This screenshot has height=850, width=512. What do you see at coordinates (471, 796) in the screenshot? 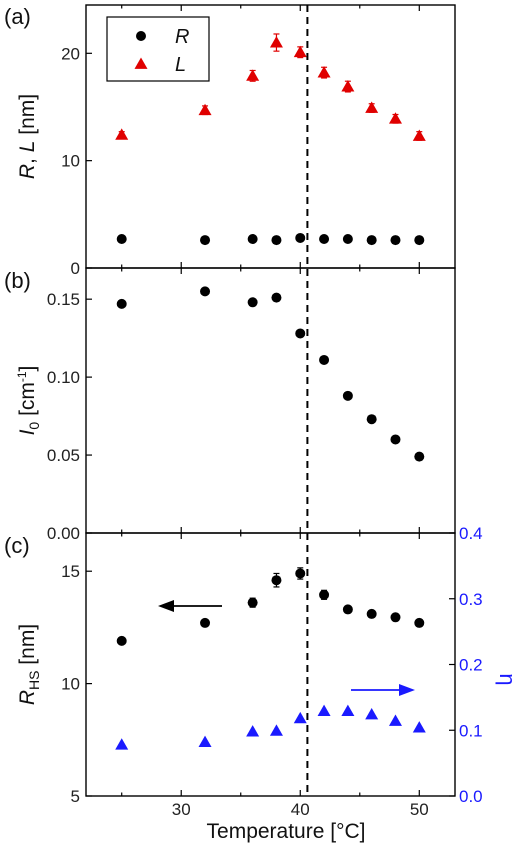
I see `y2-tick-label: 0.0` at bounding box center [471, 796].